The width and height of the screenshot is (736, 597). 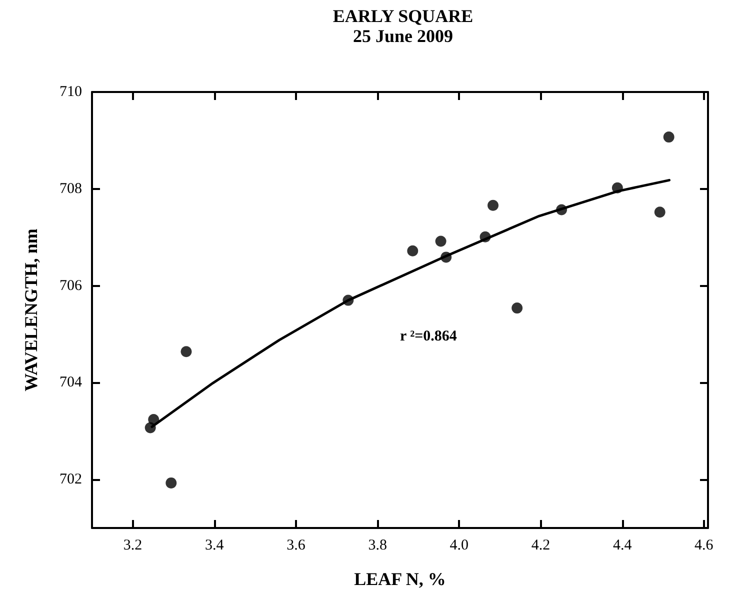 What do you see at coordinates (540, 546) in the screenshot?
I see `x-tick-label: 4.2` at bounding box center [540, 546].